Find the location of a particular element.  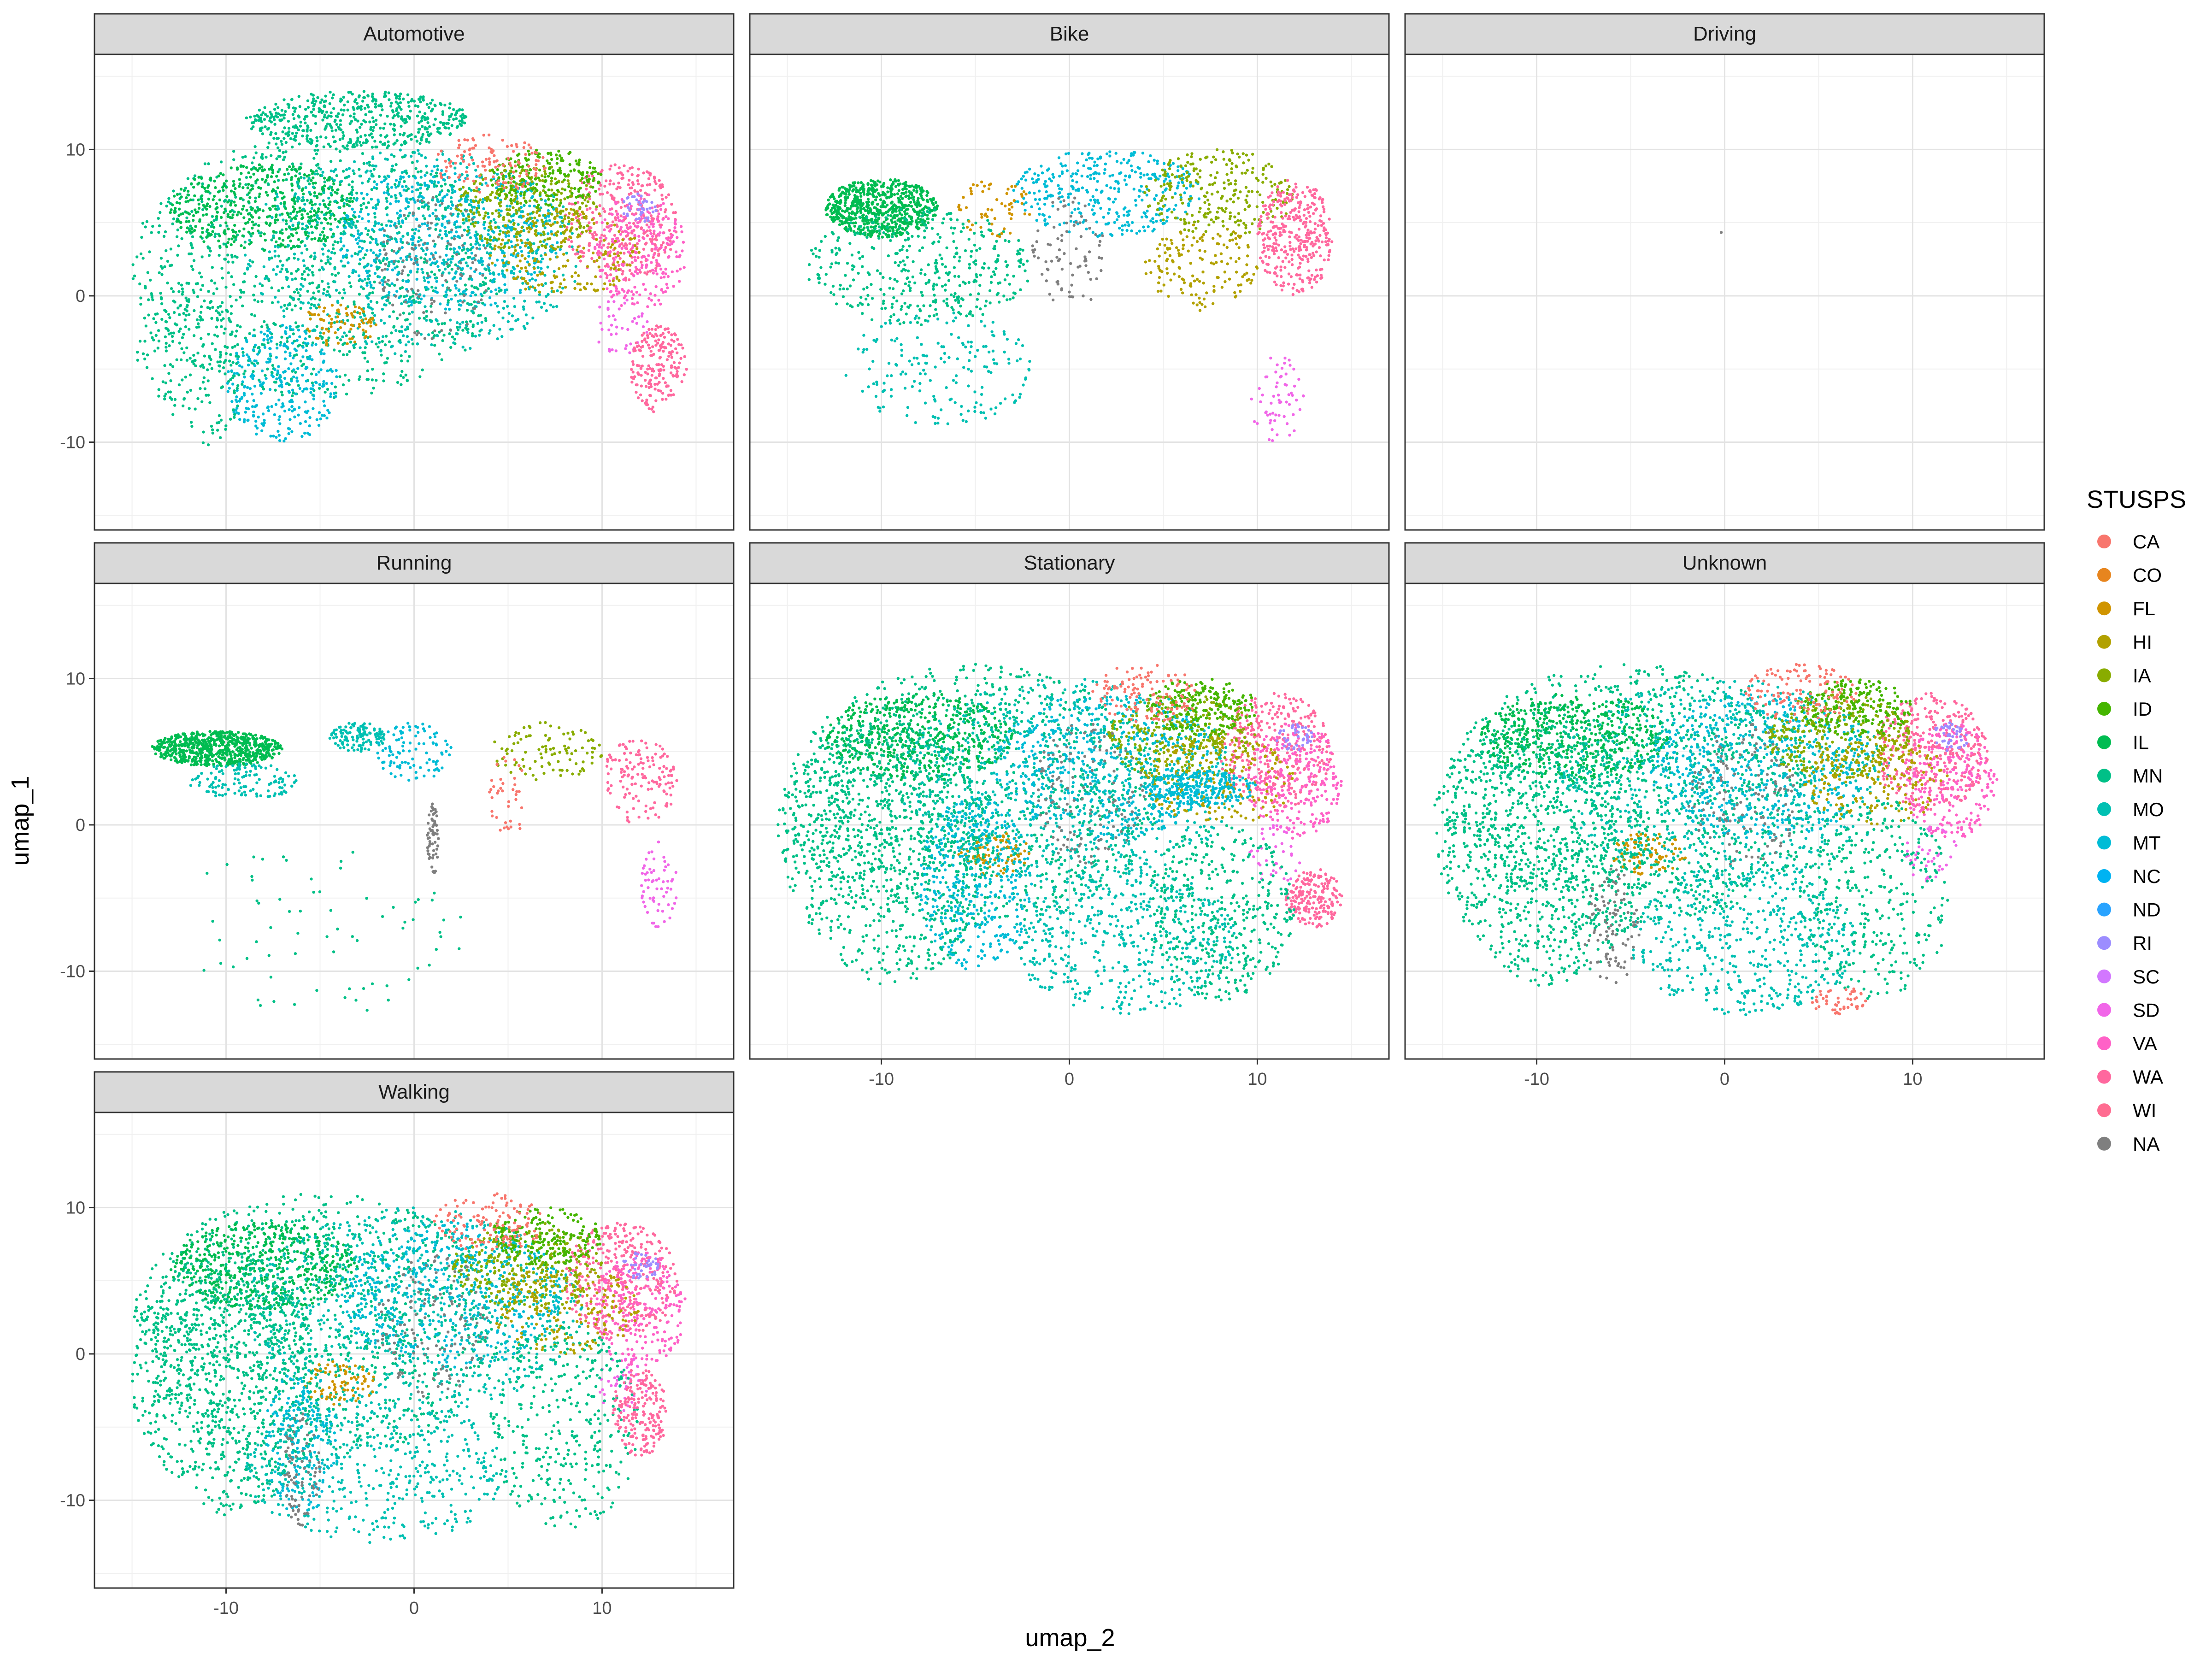

data-point-ri is located at coordinates (639, 218).